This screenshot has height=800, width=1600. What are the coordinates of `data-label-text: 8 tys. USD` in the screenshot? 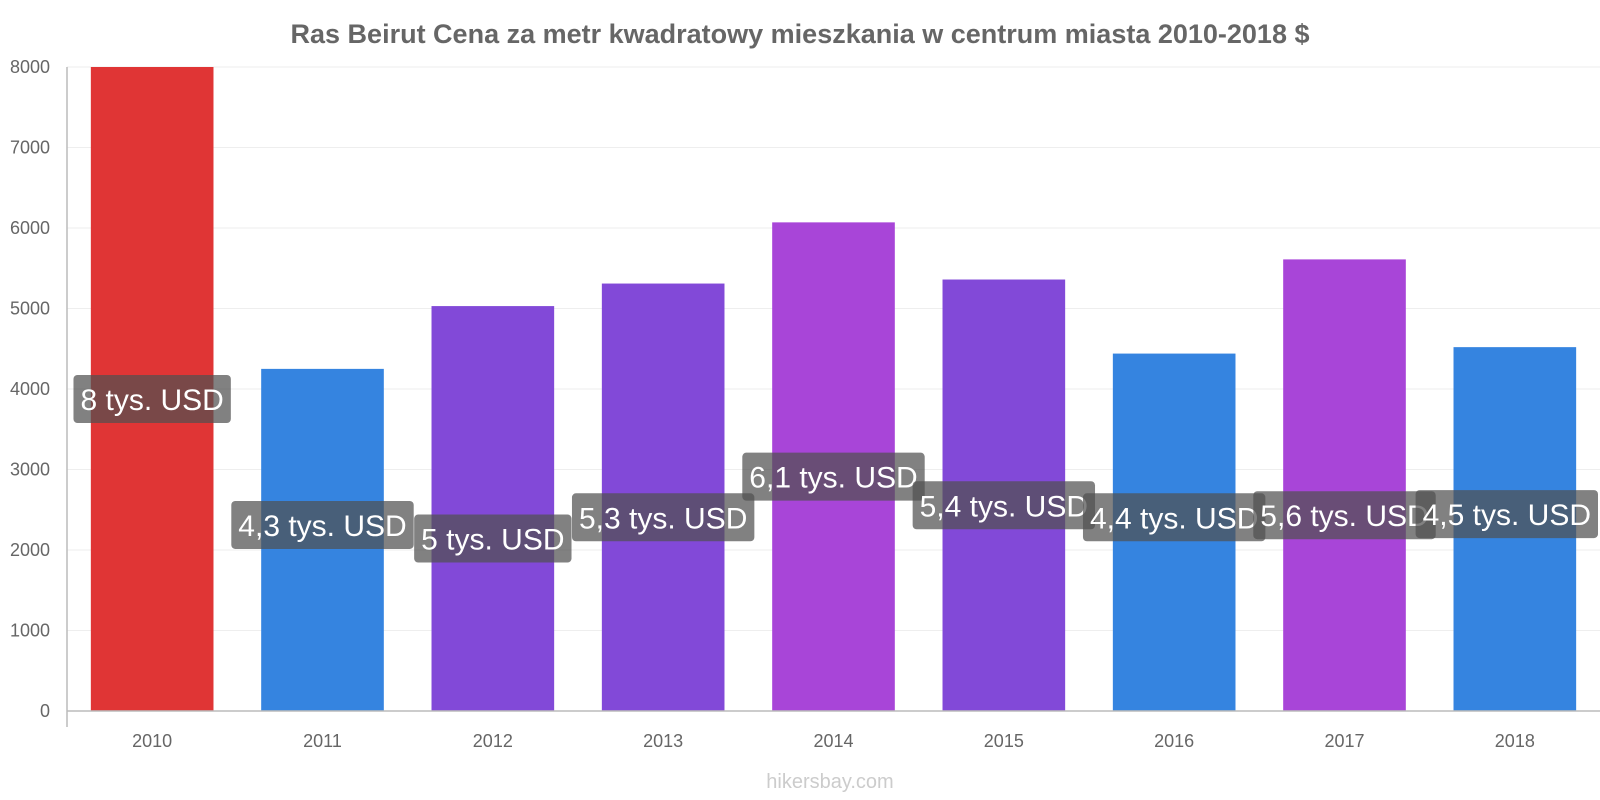 It's located at (151, 400).